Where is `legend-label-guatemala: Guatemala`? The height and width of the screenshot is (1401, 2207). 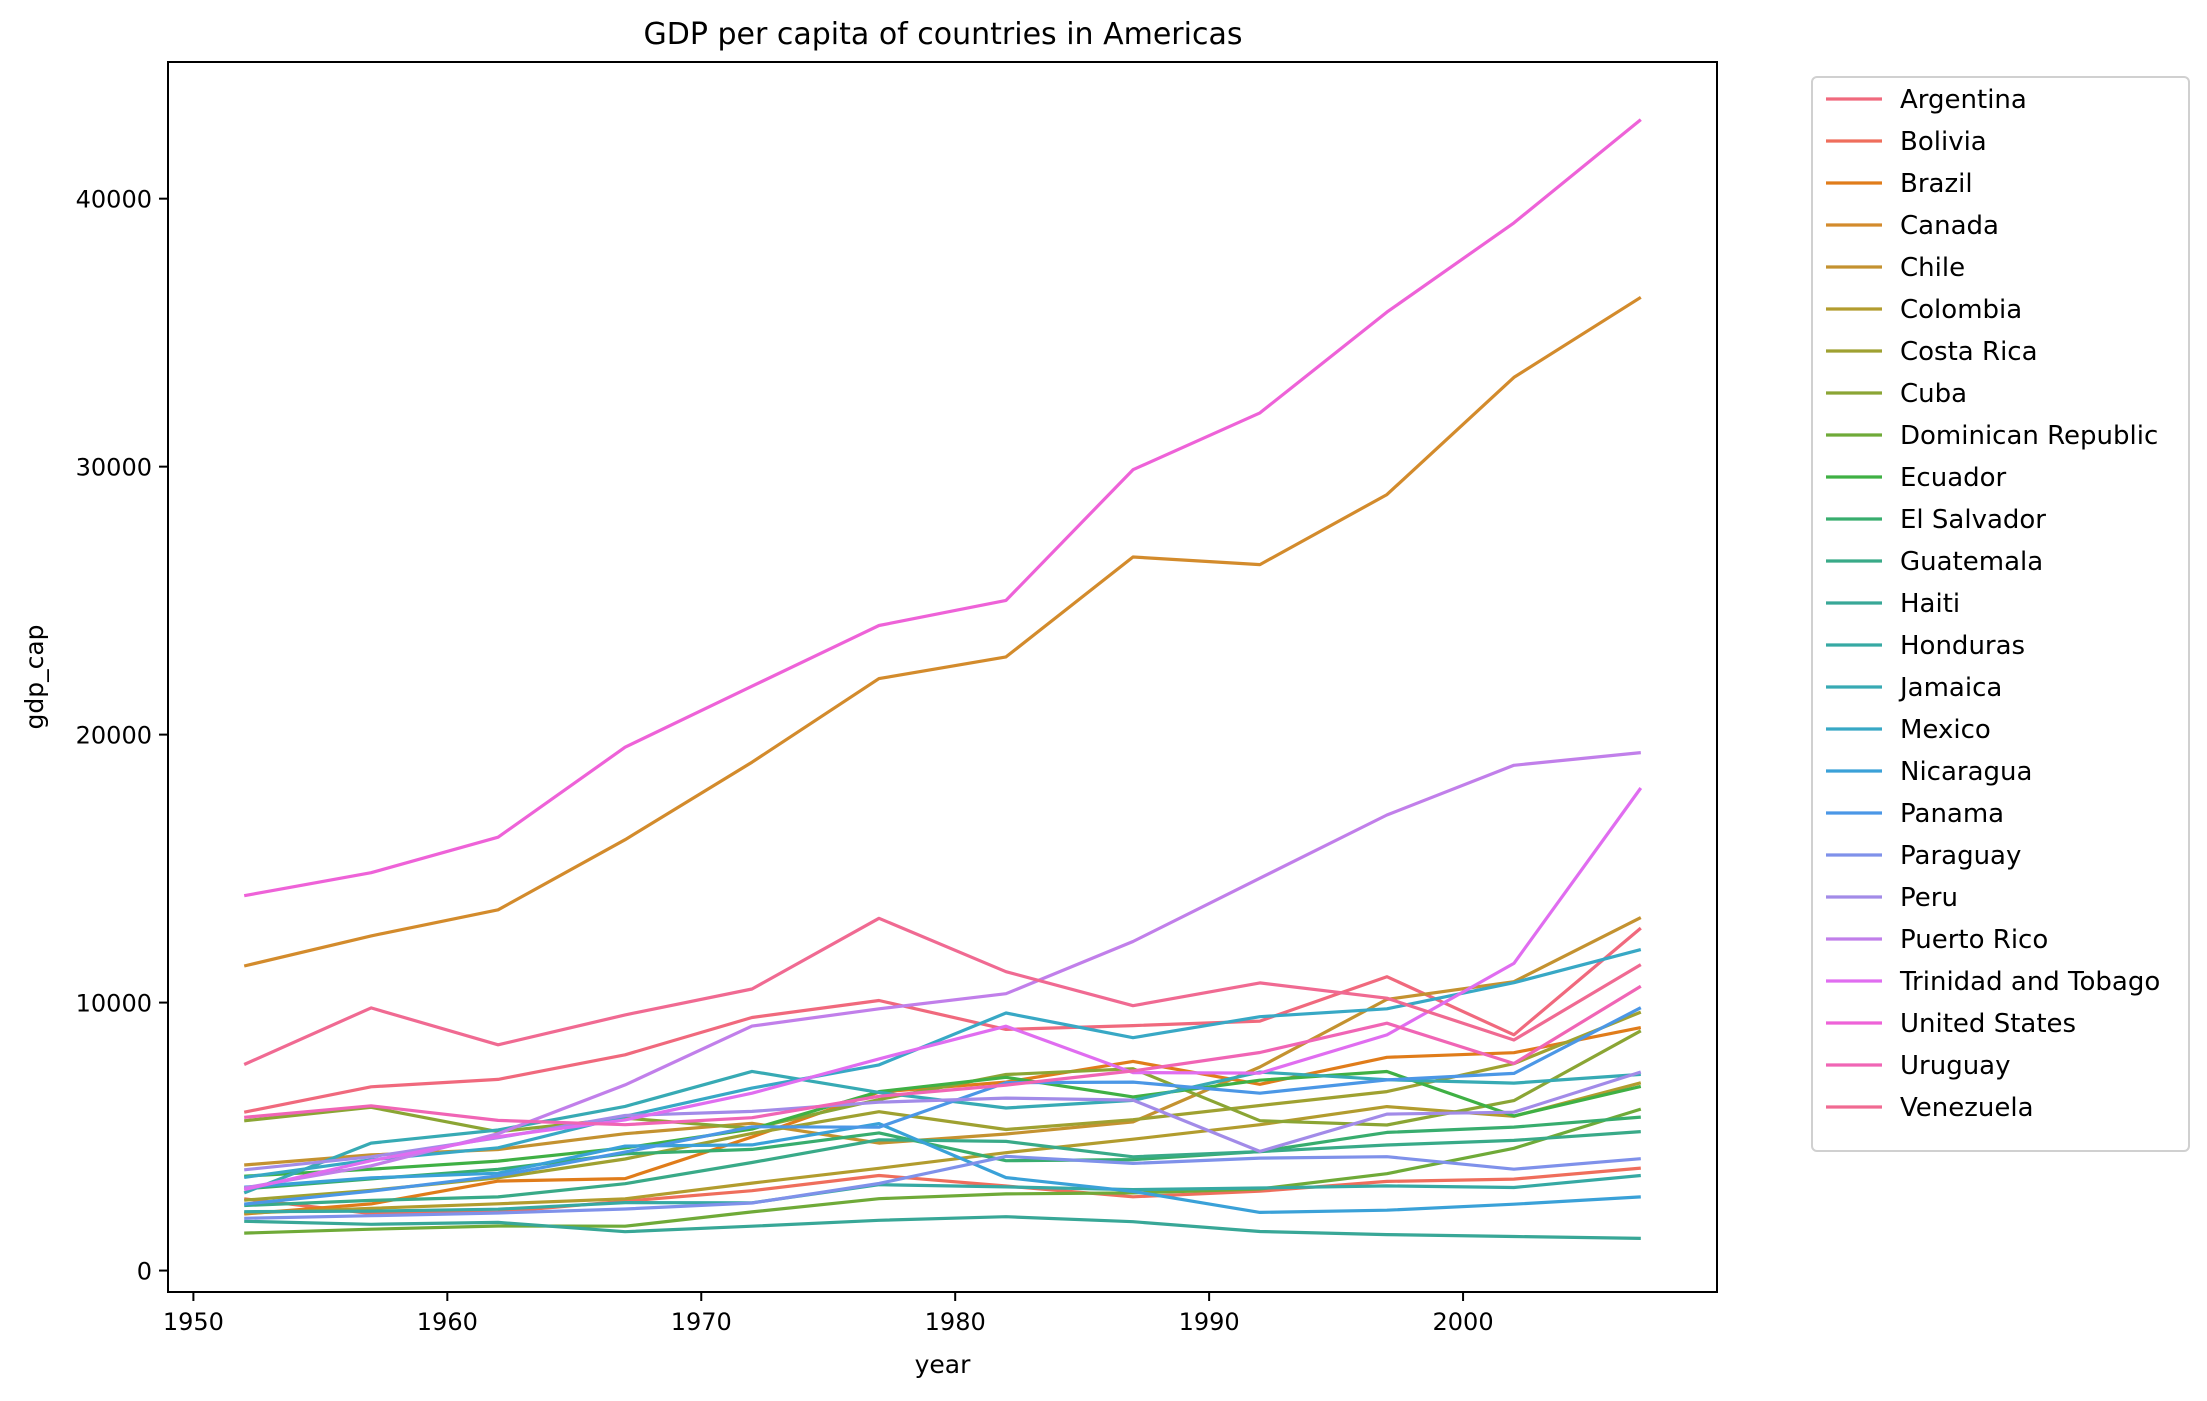 legend-label-guatemala: Guatemala is located at coordinates (1971, 562).